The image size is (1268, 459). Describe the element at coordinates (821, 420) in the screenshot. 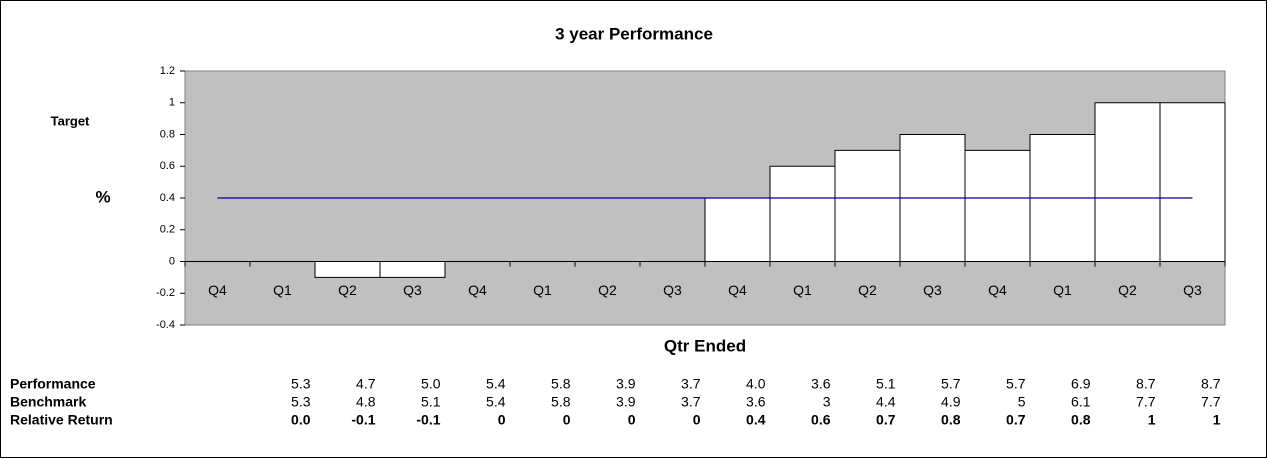

I see `cell: 0.6` at that location.